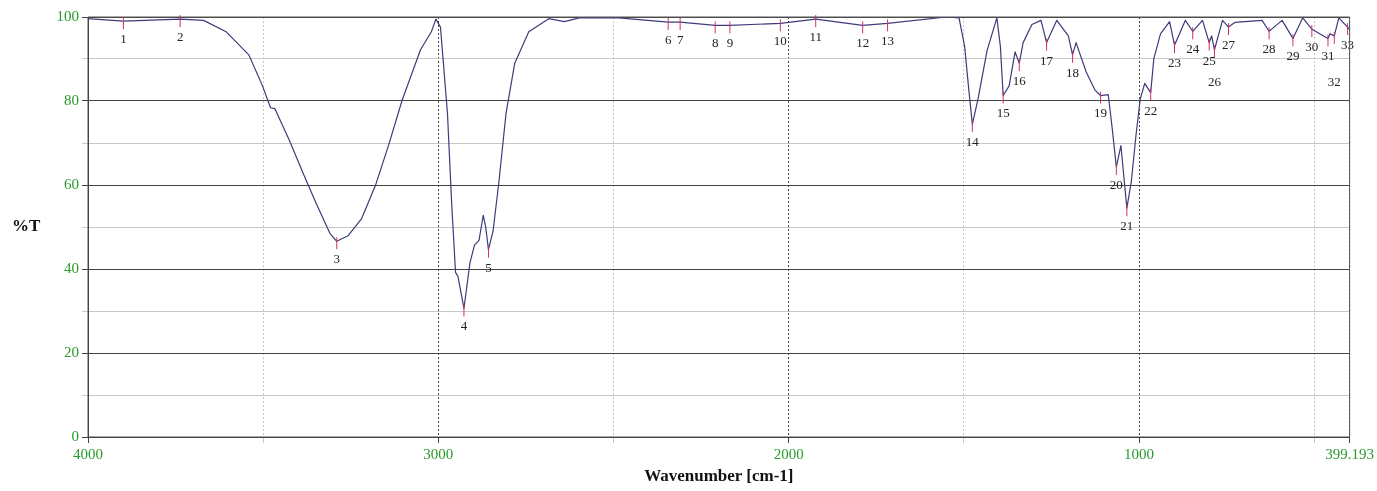  What do you see at coordinates (719, 476) in the screenshot?
I see `x-axis-title: Wavenumber [cm-1]` at bounding box center [719, 476].